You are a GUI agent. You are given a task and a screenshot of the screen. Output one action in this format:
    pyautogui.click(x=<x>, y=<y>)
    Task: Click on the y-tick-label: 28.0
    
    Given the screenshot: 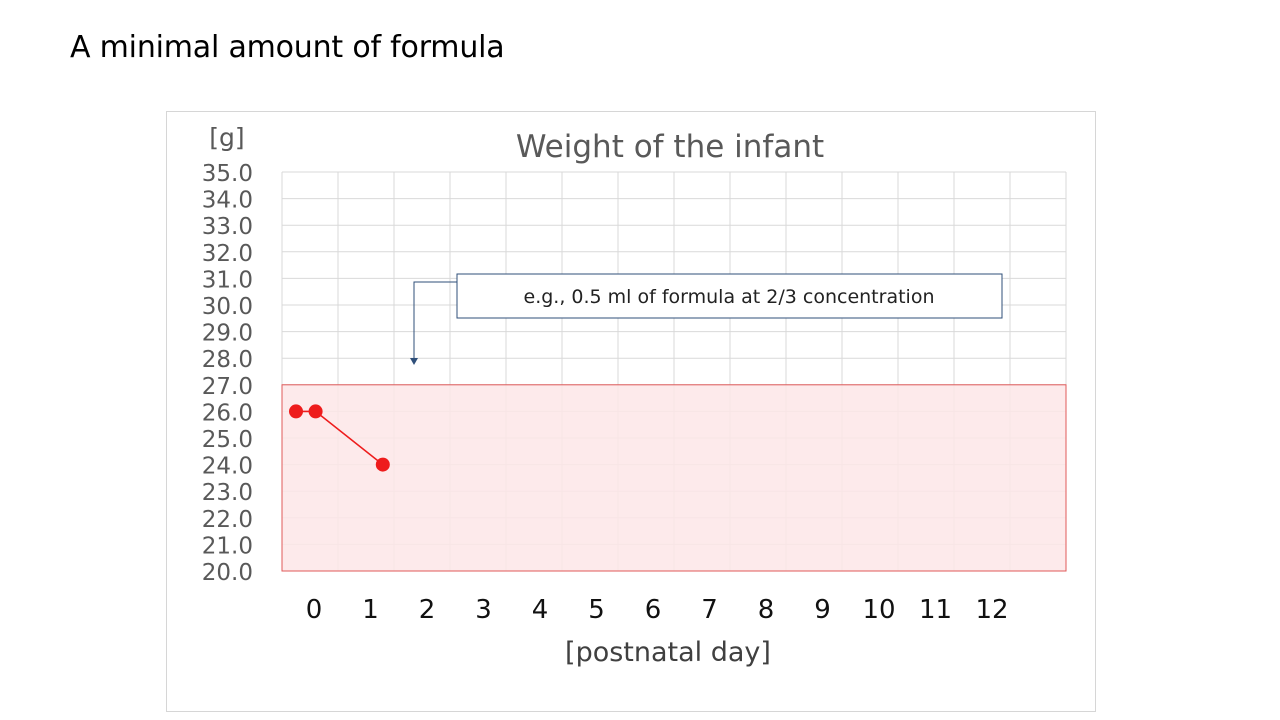 What is the action you would take?
    pyautogui.click(x=227, y=360)
    